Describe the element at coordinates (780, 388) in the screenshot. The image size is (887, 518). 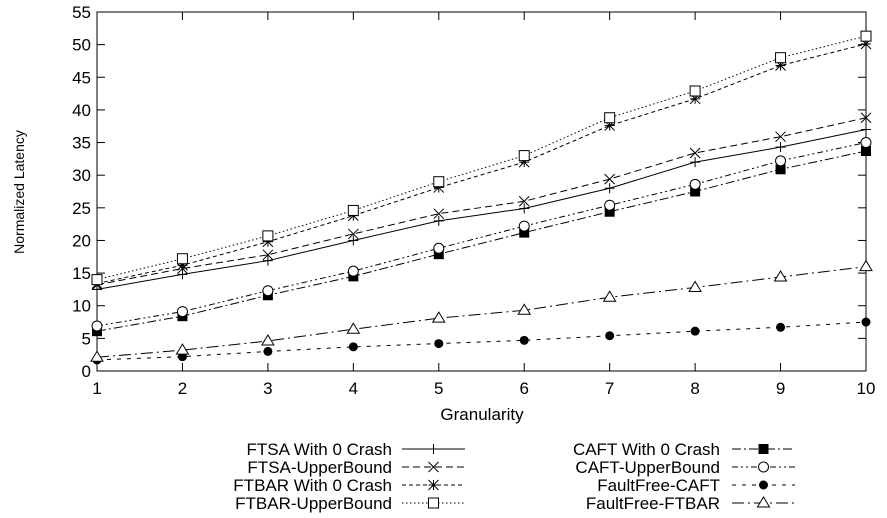
I see `x-tick-label: 9` at that location.